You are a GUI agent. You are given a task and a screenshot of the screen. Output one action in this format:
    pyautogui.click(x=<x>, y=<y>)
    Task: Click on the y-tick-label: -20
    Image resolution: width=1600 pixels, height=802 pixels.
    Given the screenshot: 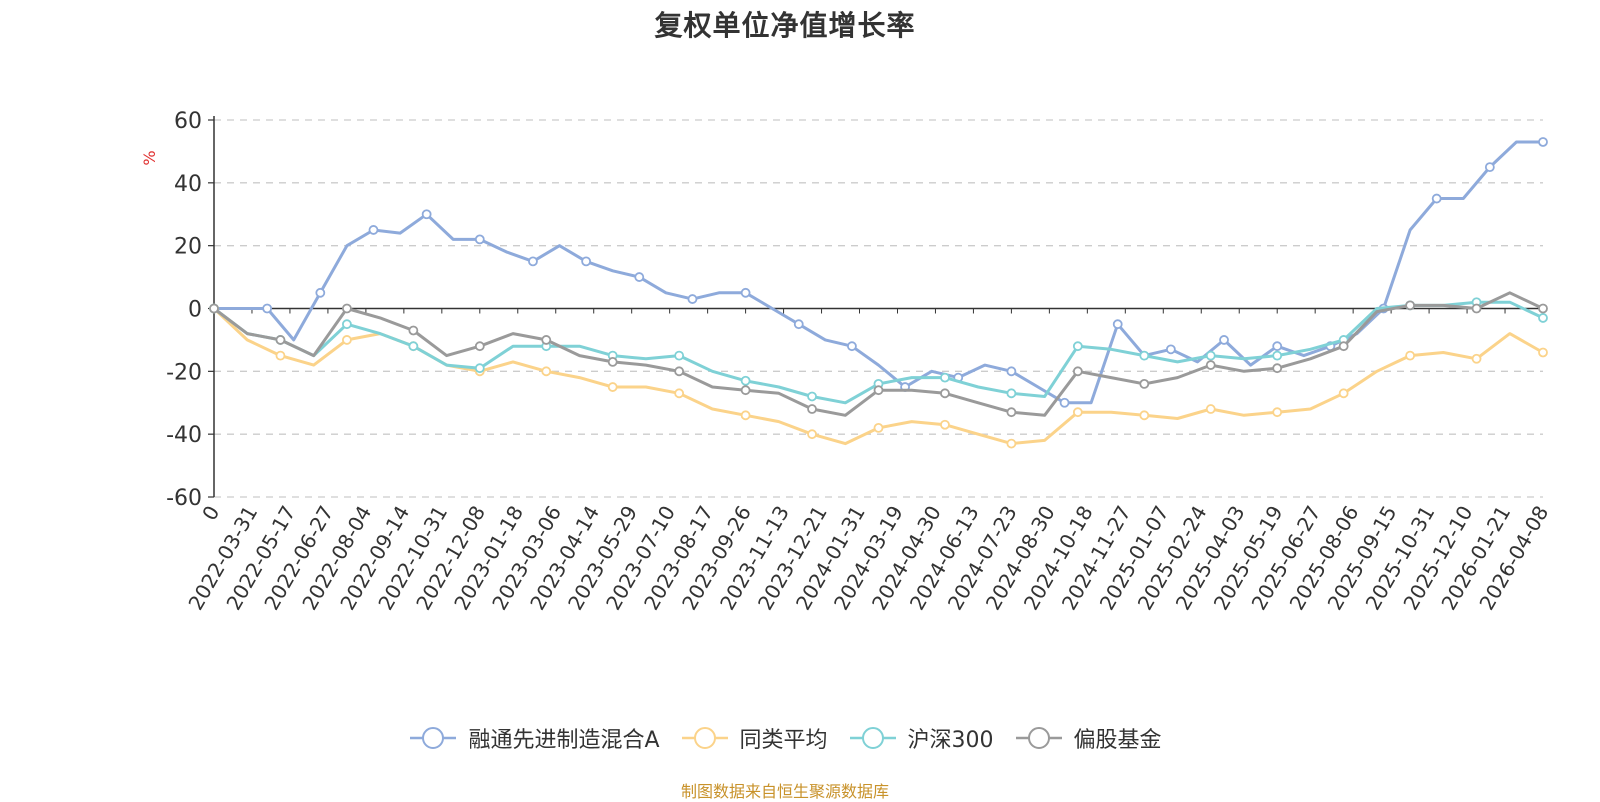 What is the action you would take?
    pyautogui.click(x=184, y=372)
    